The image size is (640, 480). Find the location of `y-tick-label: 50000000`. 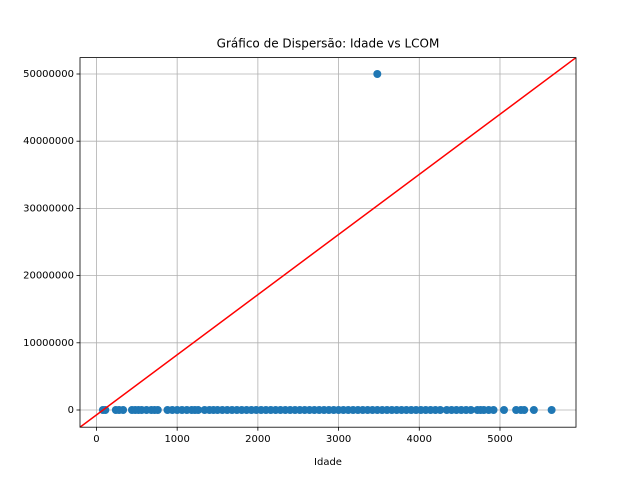

y-tick-label: 50000000 is located at coordinates (48, 74).